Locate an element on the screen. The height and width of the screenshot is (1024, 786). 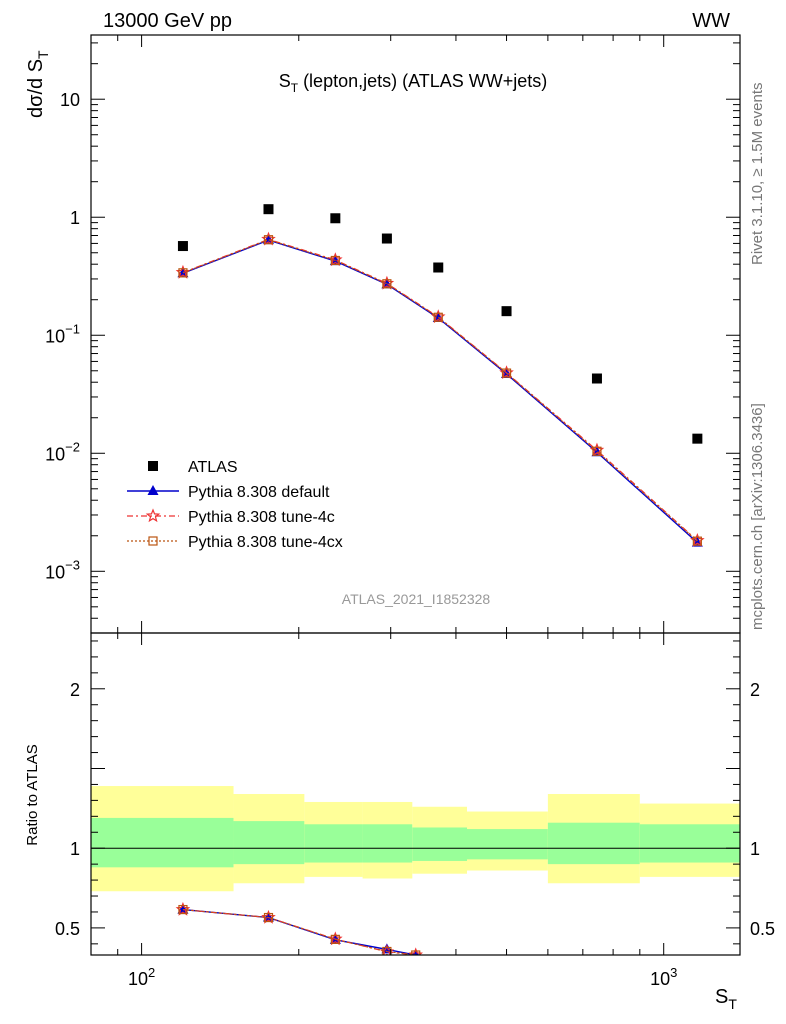
y-tick-label: 10⁻¹ is located at coordinates (62, 333).